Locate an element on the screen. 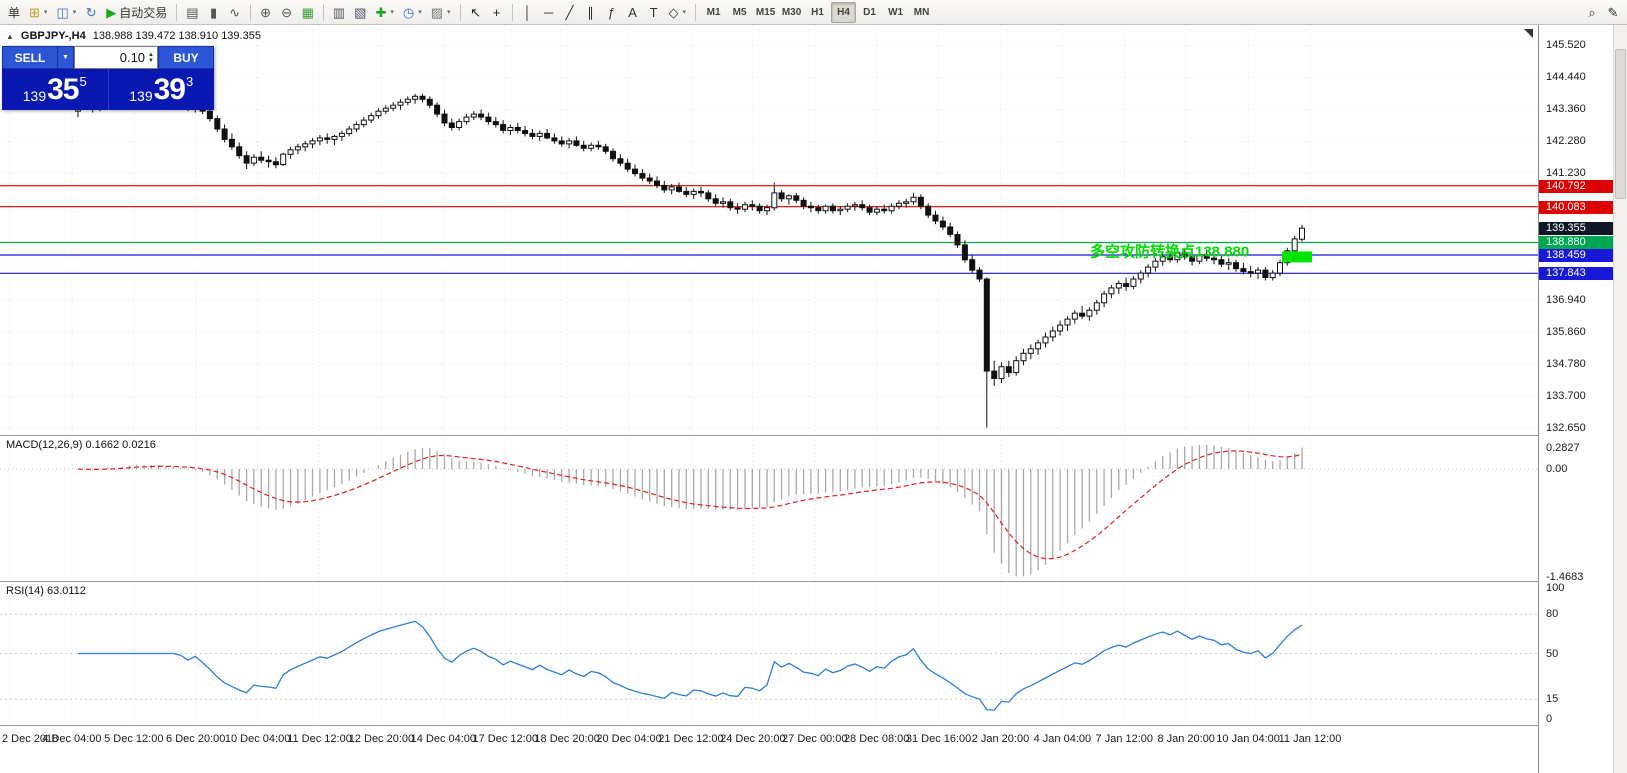  price-axis-label: 144.440 is located at coordinates (1566, 77).